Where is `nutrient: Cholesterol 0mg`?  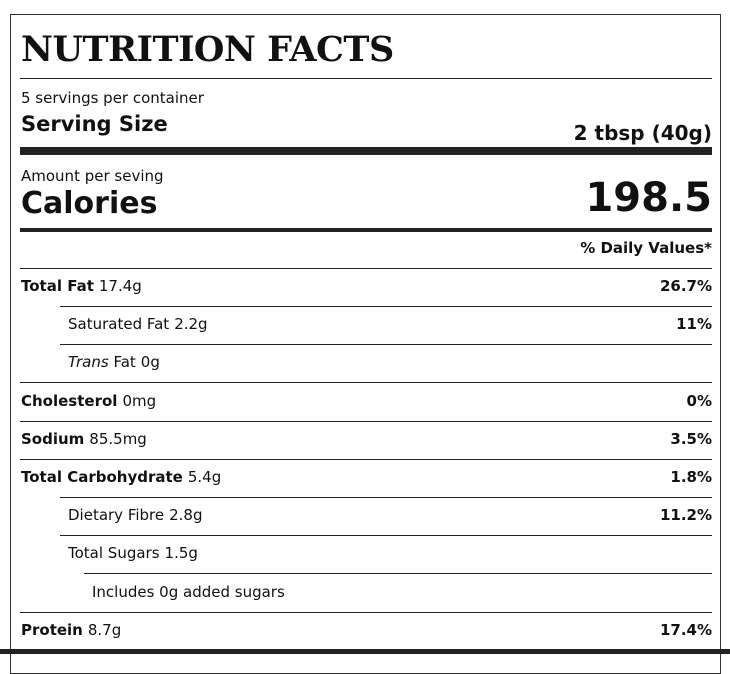 nutrient: Cholesterol 0mg is located at coordinates (88, 401).